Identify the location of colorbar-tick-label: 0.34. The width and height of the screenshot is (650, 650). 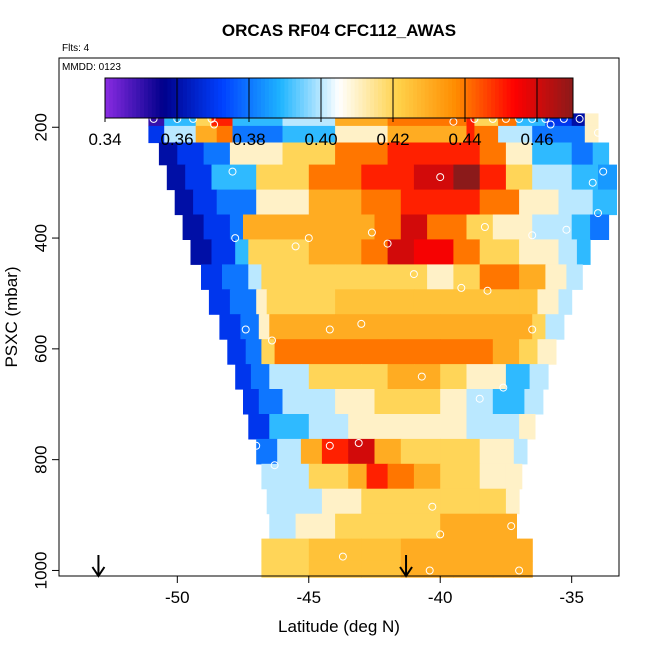
(104, 139).